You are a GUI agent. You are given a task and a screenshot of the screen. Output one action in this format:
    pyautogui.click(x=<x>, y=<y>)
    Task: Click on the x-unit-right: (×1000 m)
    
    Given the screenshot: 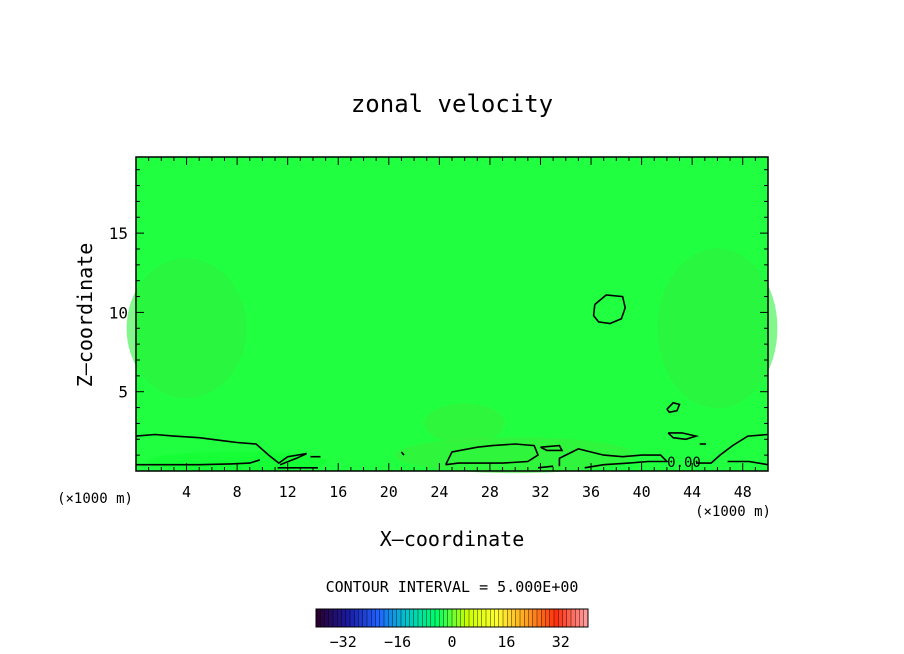 What is the action you would take?
    pyautogui.click(x=733, y=512)
    